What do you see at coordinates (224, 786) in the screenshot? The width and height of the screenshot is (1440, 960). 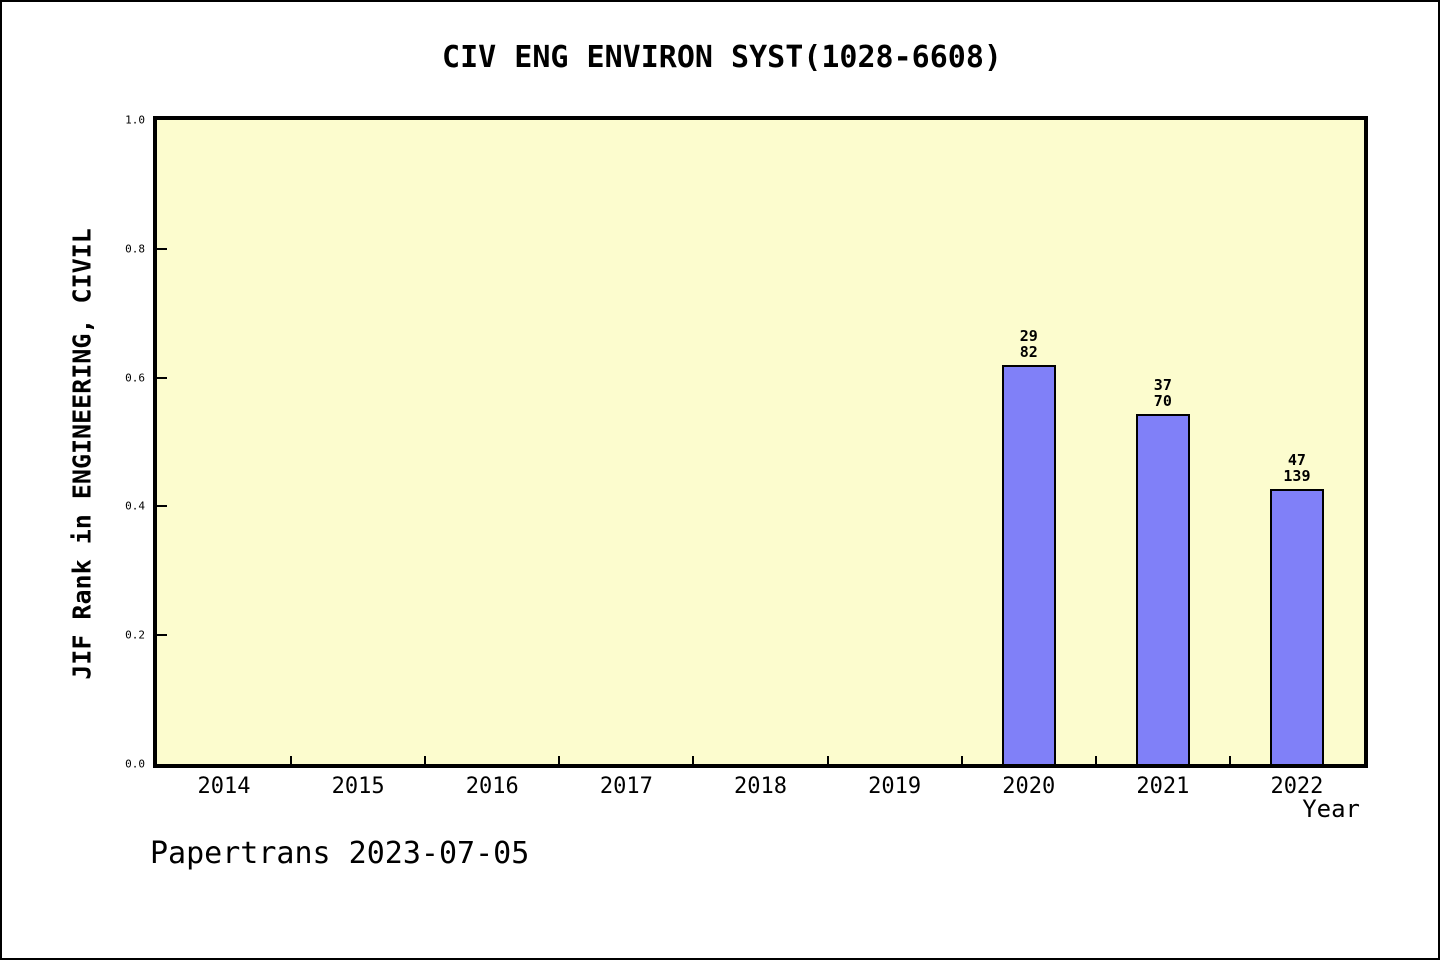 I see `x-tick-label-2014: 2014` at bounding box center [224, 786].